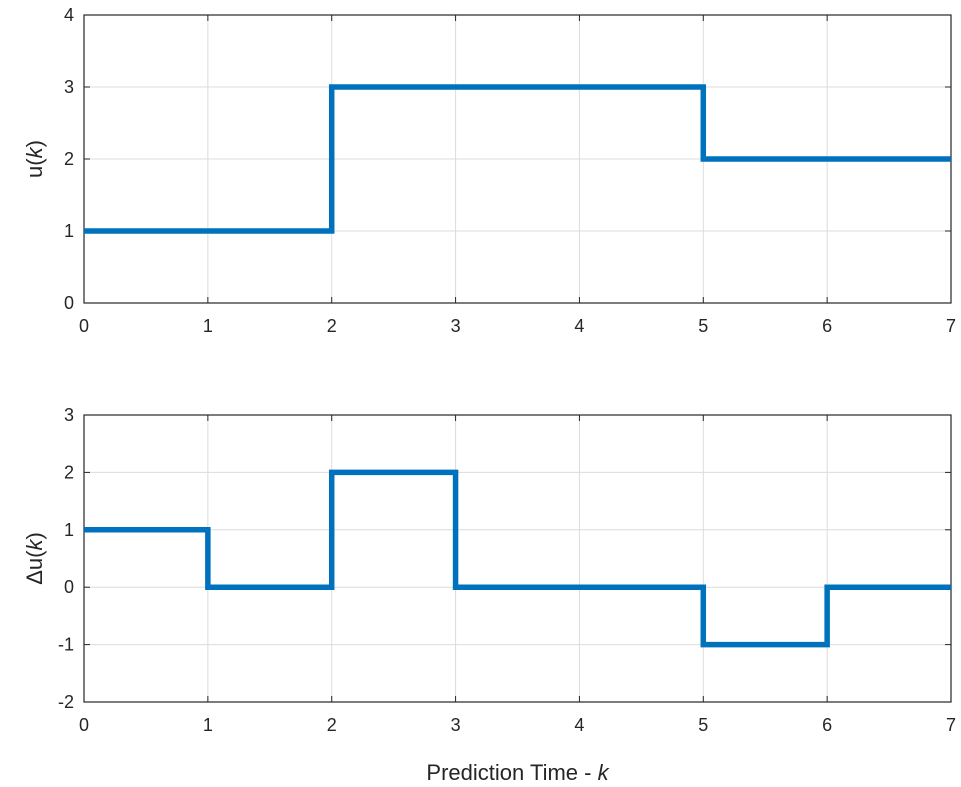  I want to click on y-tick-label: -2, so click(66, 702).